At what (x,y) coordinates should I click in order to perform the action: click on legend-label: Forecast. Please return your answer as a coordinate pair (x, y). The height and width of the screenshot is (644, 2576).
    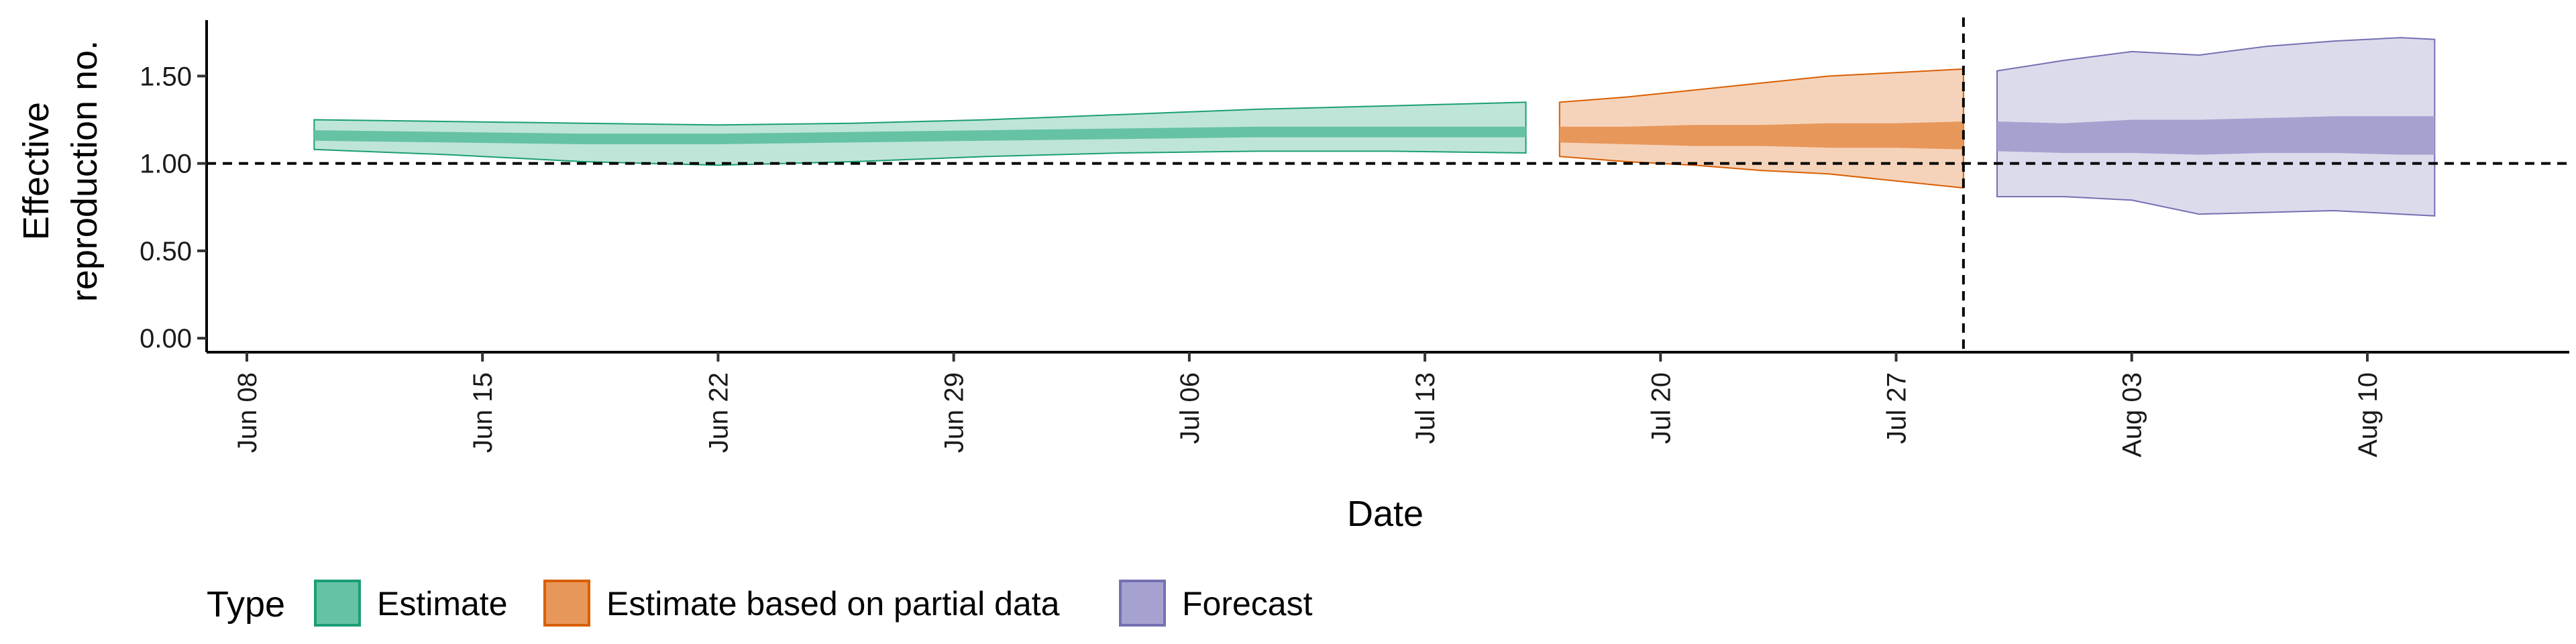
    Looking at the image, I should click on (1247, 604).